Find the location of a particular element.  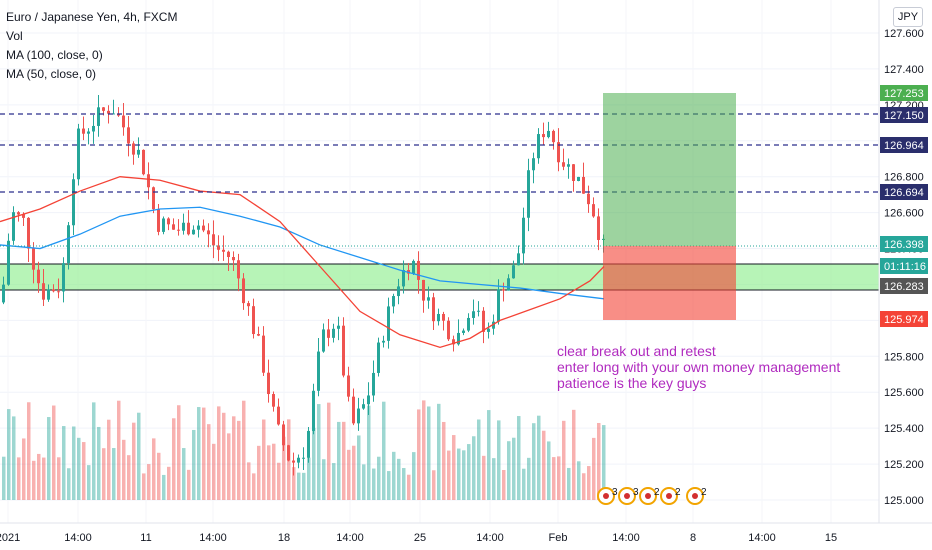

price-label-stop: 125.974 is located at coordinates (904, 319).